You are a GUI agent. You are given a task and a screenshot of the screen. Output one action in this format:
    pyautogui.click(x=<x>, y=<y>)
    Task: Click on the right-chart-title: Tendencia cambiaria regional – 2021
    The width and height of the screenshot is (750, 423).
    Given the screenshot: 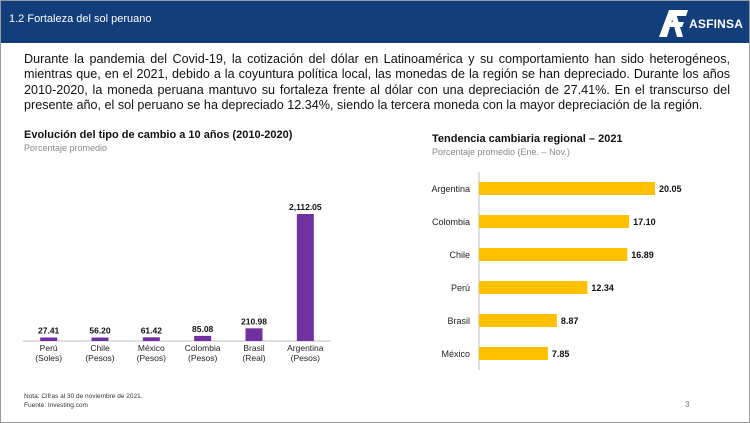 What is the action you would take?
    pyautogui.click(x=527, y=139)
    